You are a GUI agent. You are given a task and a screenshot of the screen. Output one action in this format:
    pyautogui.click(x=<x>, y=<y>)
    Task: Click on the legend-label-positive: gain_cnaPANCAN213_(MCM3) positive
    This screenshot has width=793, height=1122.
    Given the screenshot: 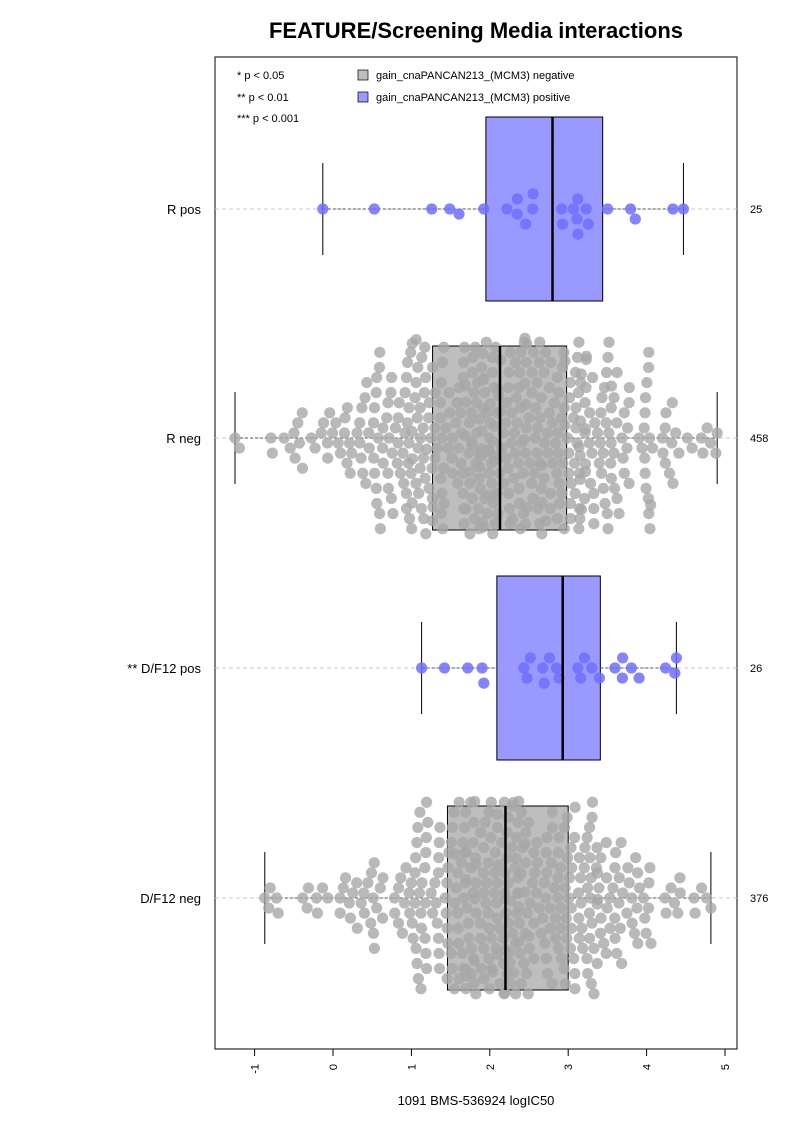 What is the action you would take?
    pyautogui.click(x=473, y=98)
    